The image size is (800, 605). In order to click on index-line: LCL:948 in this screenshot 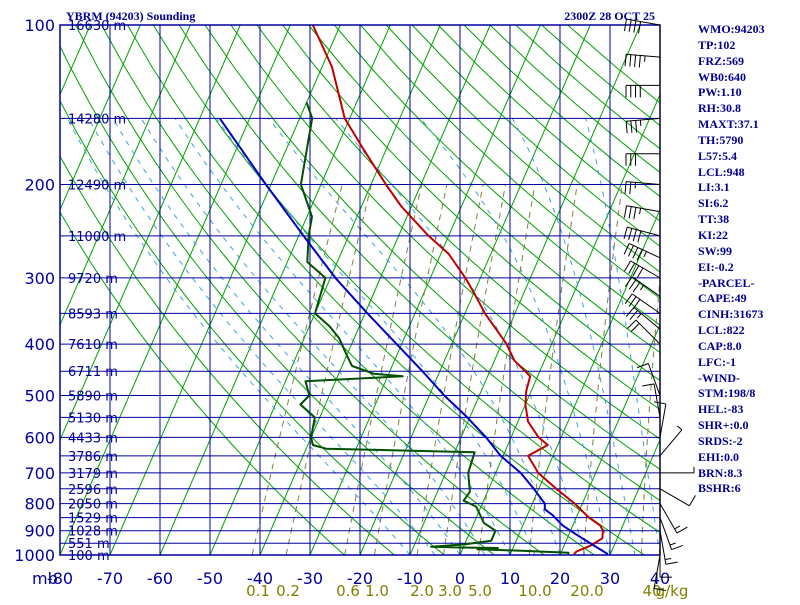, I will do `click(748, 173)`.